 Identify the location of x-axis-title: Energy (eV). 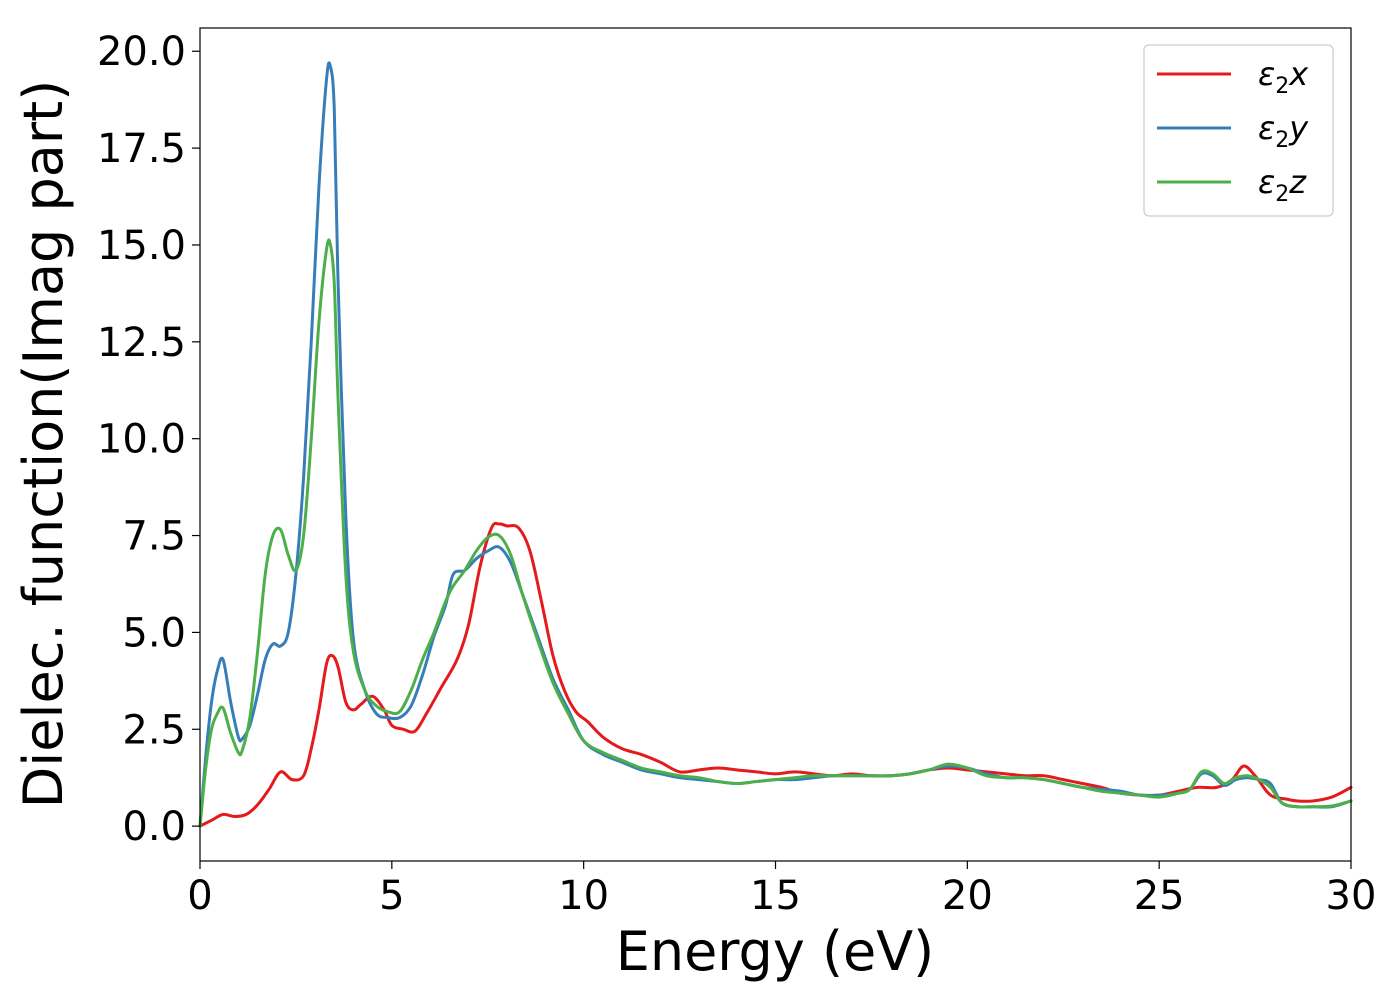
(775, 951).